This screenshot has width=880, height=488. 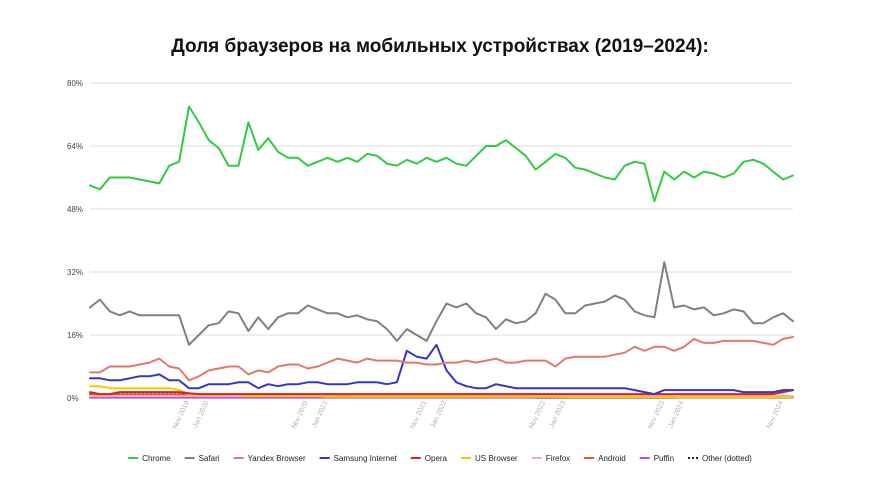 What do you see at coordinates (558, 414) in the screenshot?
I see `x-tick-label: Jan 2023` at bounding box center [558, 414].